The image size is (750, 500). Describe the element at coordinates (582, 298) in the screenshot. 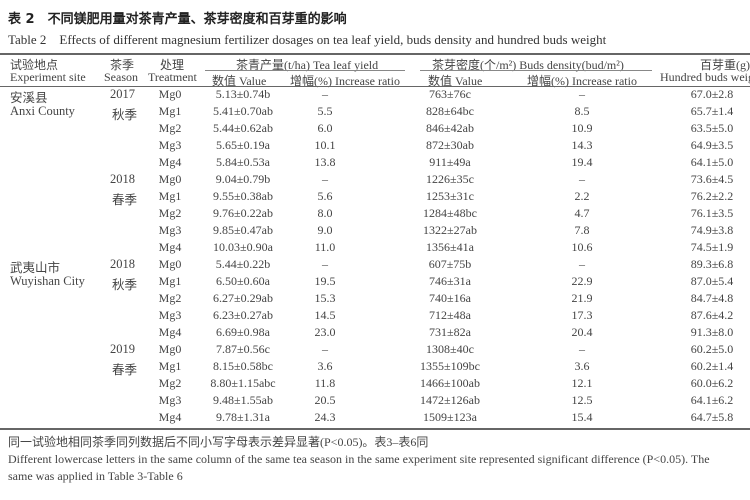

I see `cell-density-increase: 21.9` at that location.